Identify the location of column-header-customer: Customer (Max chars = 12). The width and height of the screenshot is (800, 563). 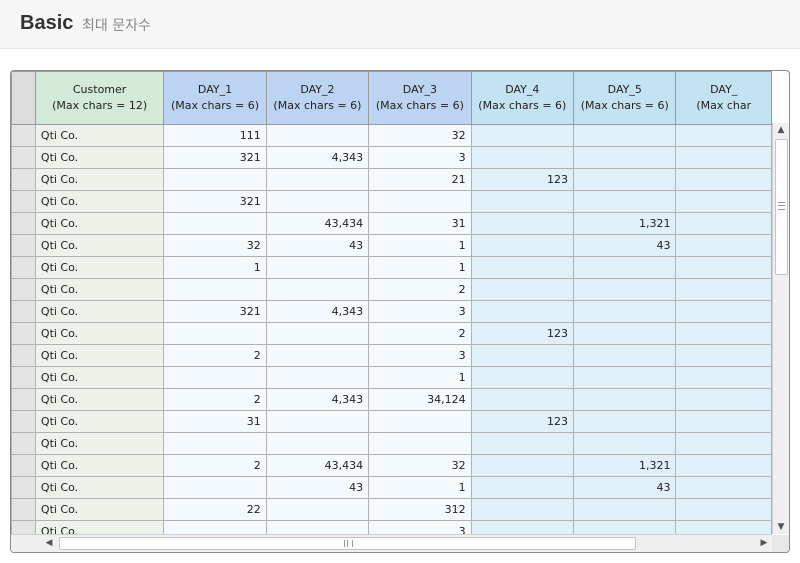
(99, 98).